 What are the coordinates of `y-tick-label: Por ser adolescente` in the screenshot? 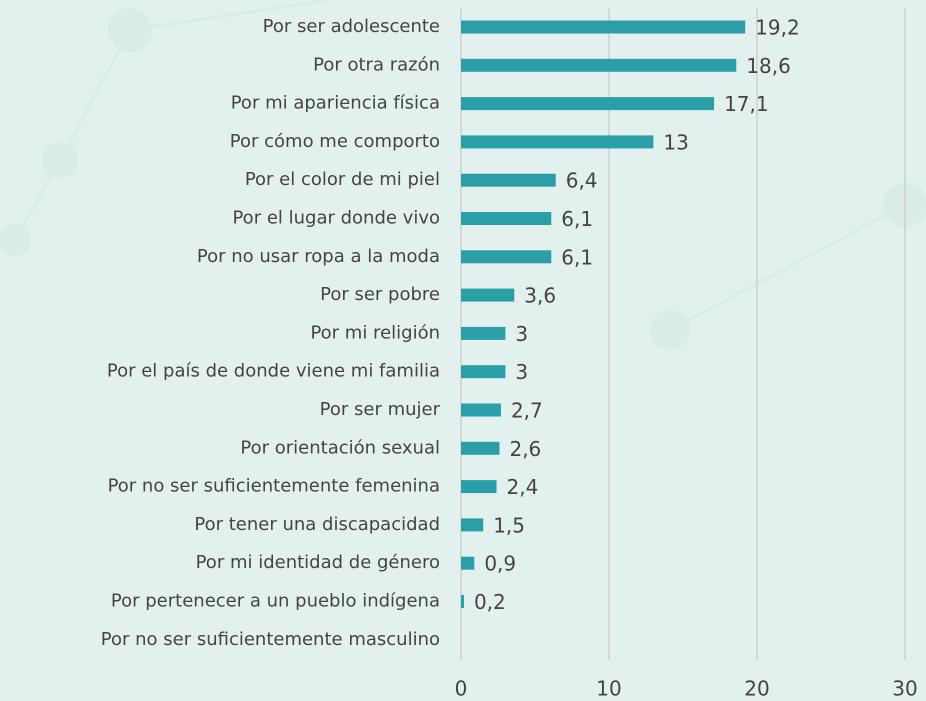 It's located at (351, 26).